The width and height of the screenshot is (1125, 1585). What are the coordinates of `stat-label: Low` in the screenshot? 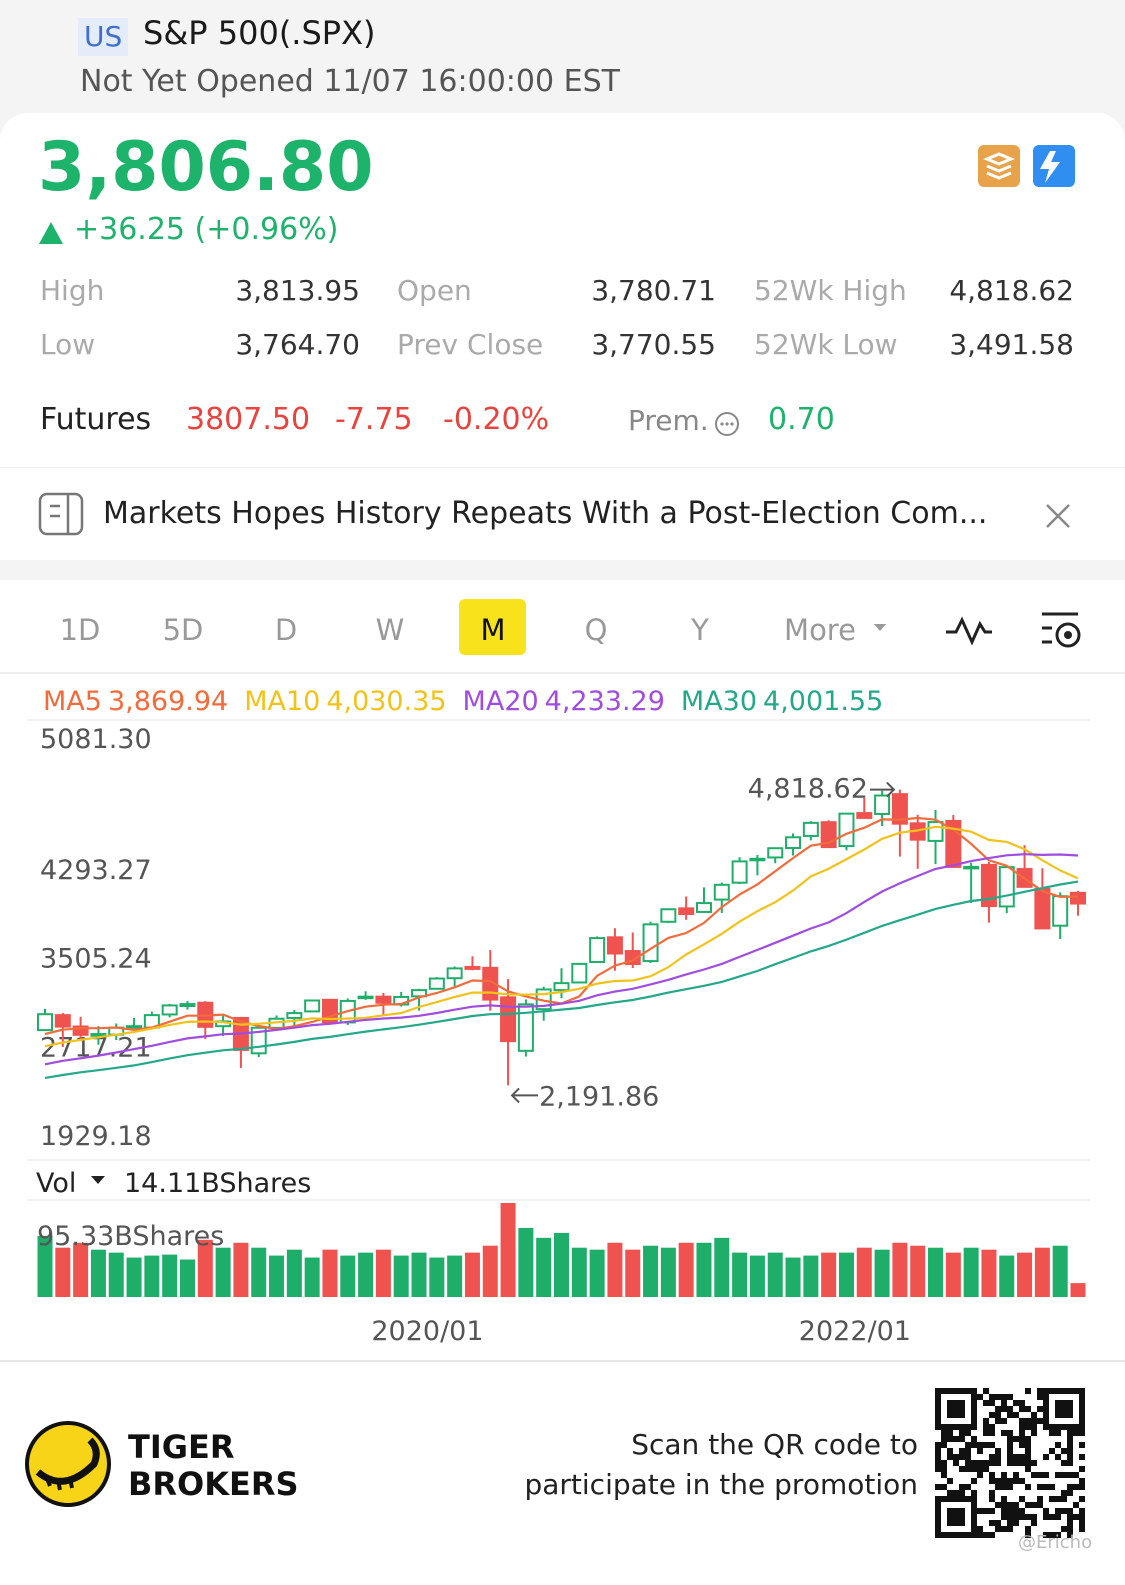 It's located at (68, 344).